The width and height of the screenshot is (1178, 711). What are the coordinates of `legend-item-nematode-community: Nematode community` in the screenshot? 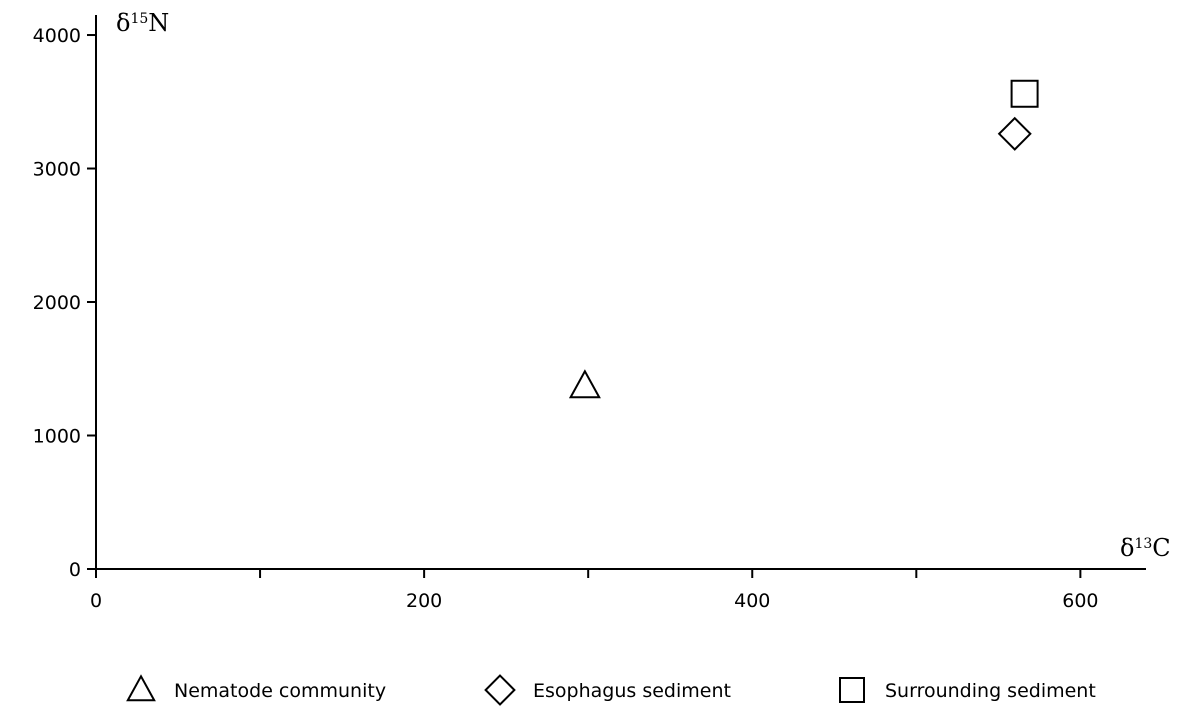 It's located at (256, 688).